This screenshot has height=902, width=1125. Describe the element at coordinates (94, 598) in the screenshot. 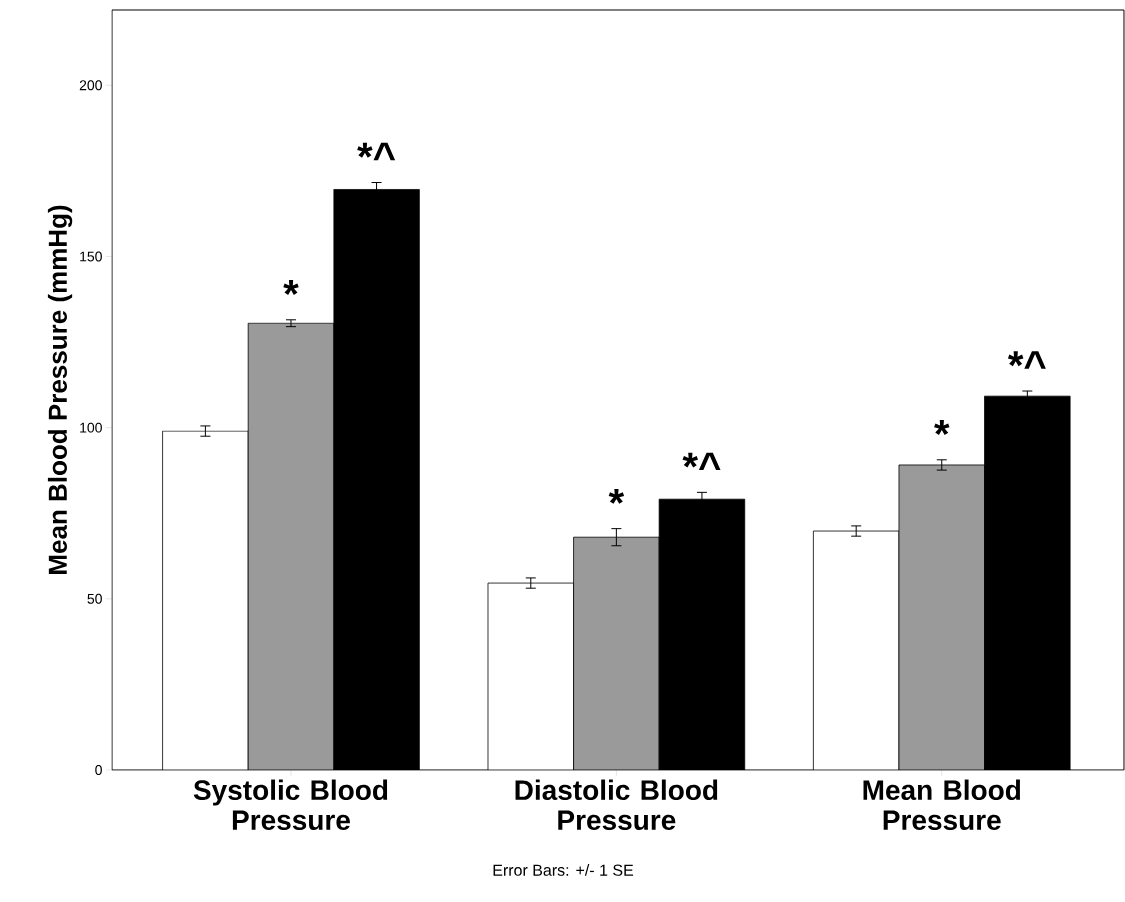

I see `y-tick-label: 50` at that location.